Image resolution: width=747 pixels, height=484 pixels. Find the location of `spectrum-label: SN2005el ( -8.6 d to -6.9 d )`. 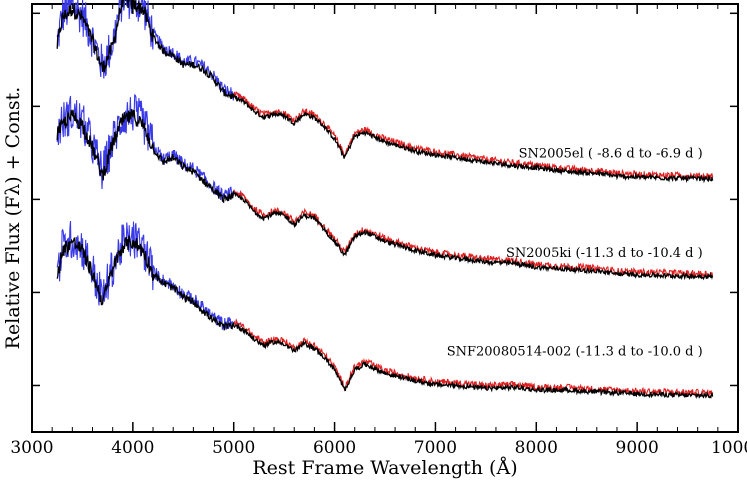

spectrum-label: SN2005el ( -8.6 d to -6.9 d ) is located at coordinates (611, 154).